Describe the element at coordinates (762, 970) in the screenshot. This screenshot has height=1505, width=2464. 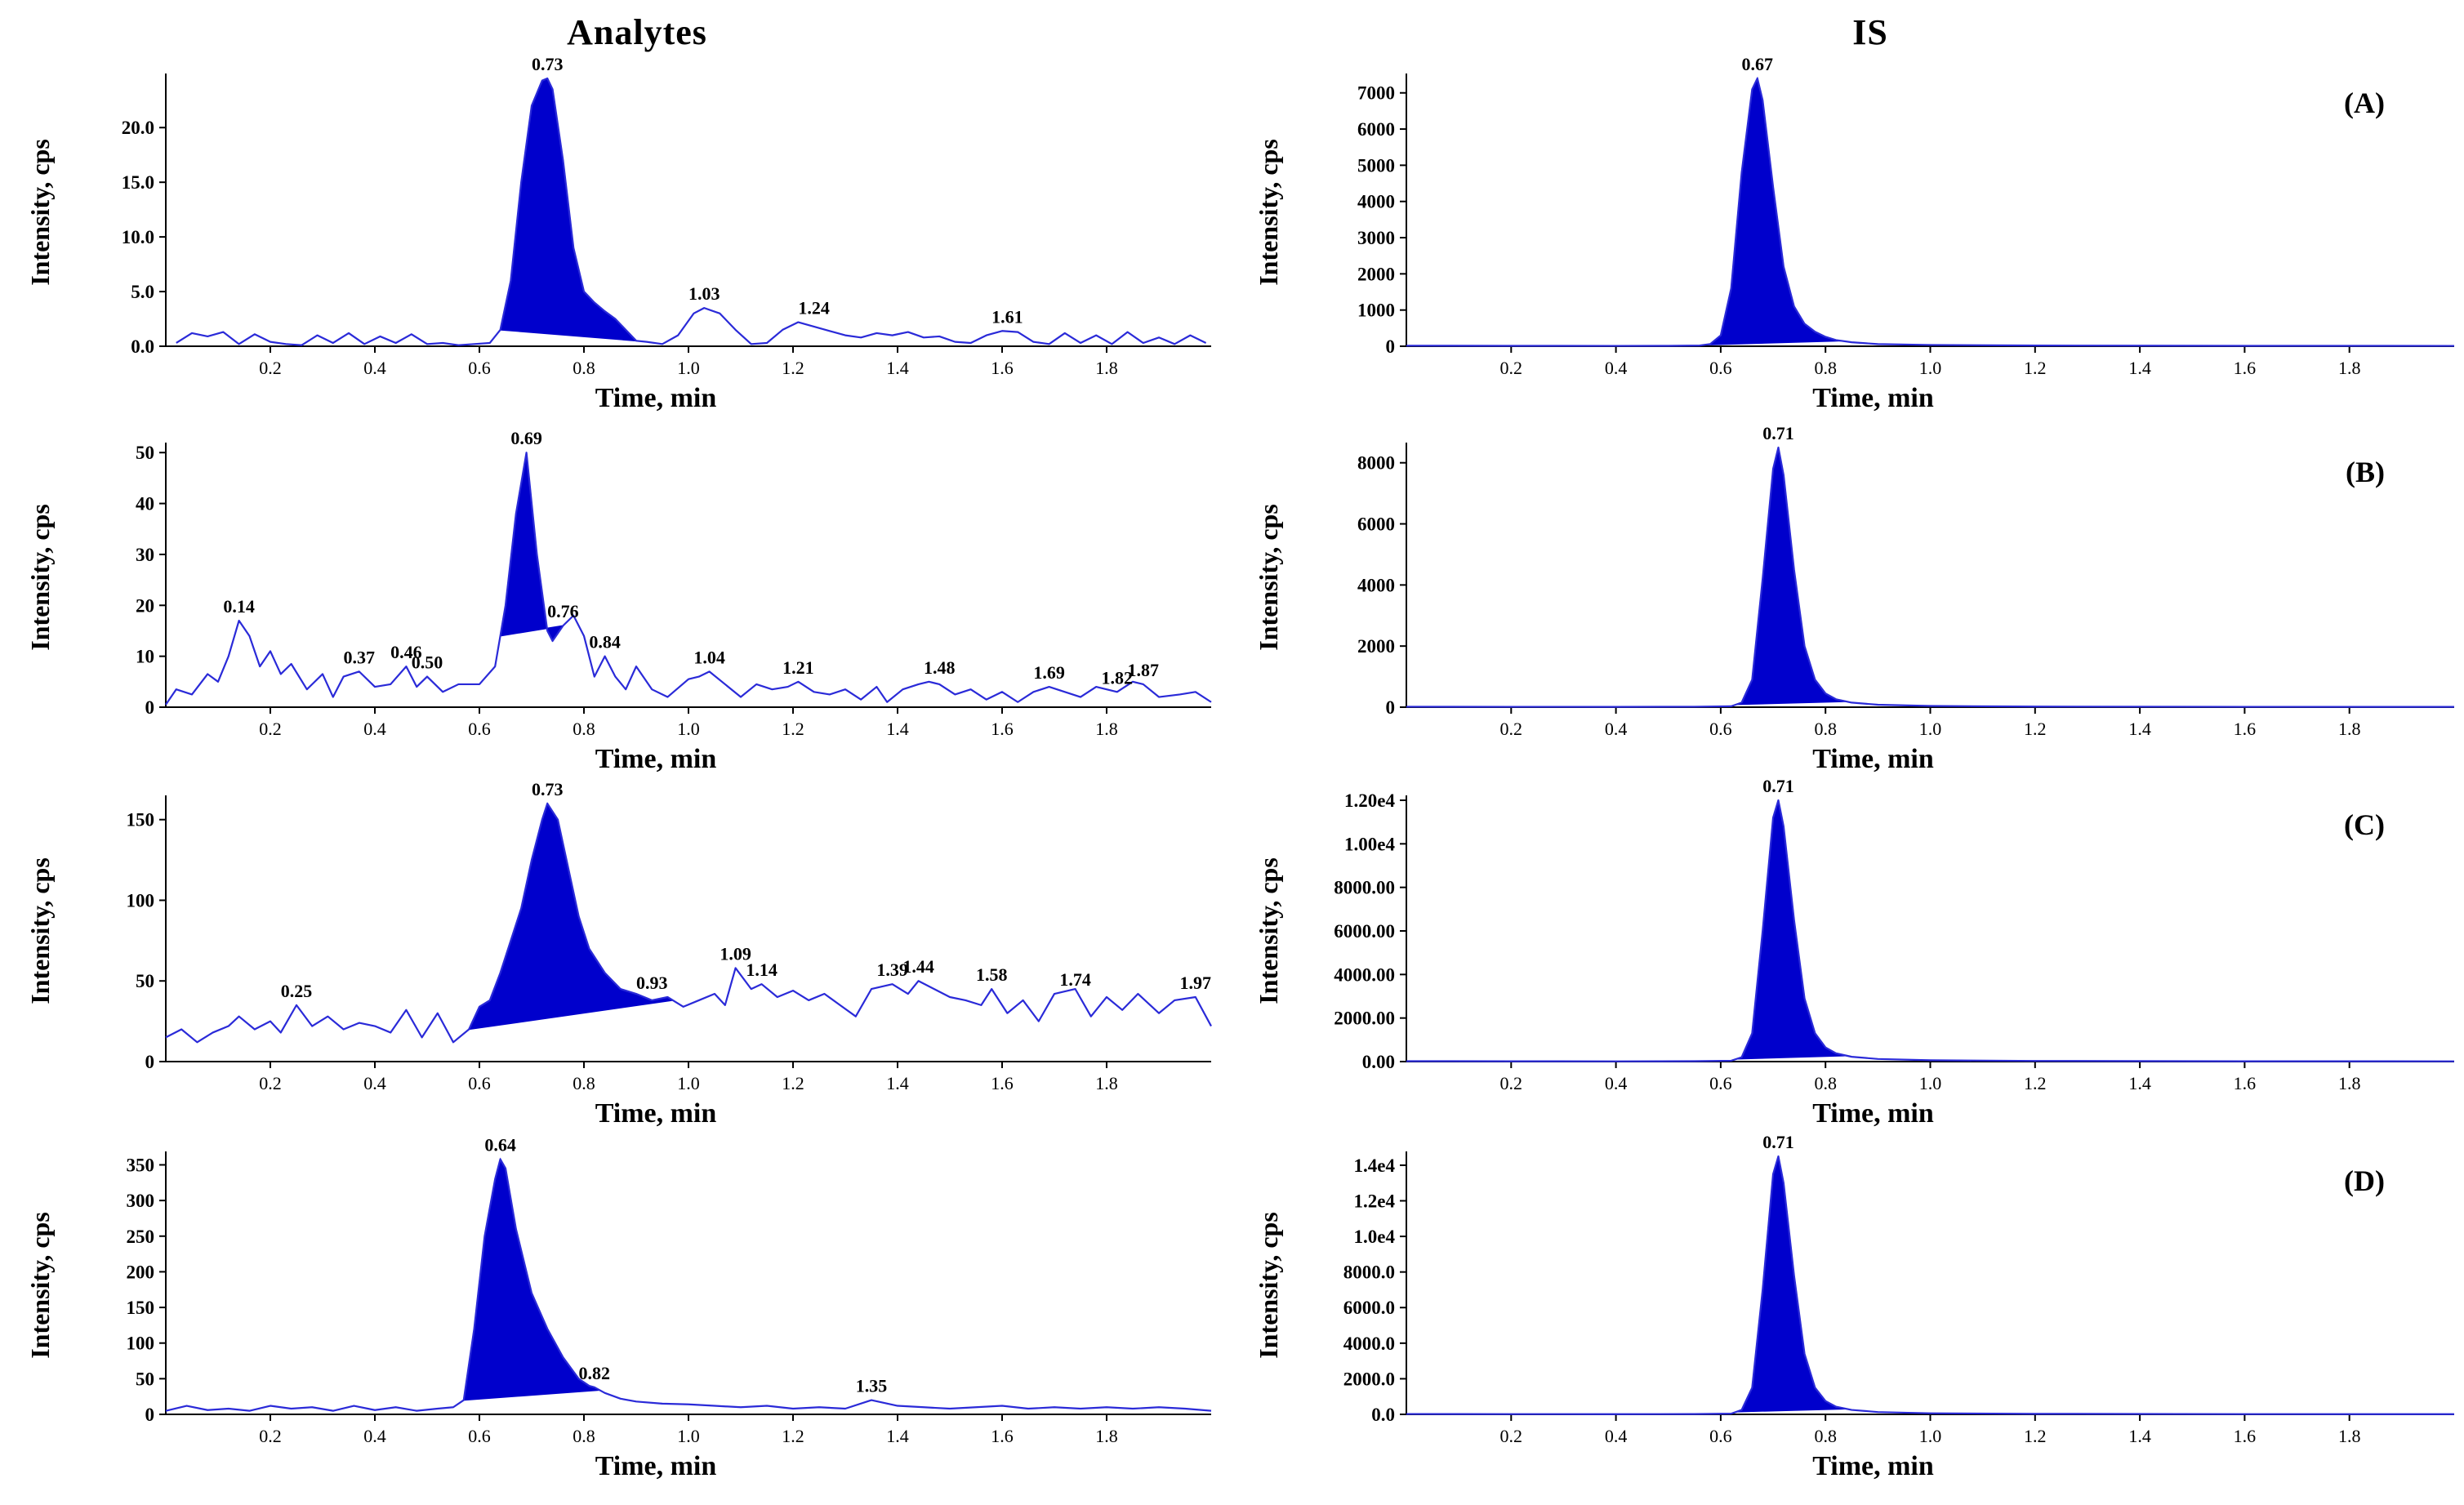
I see `peak-retention-label: 1.14` at that location.